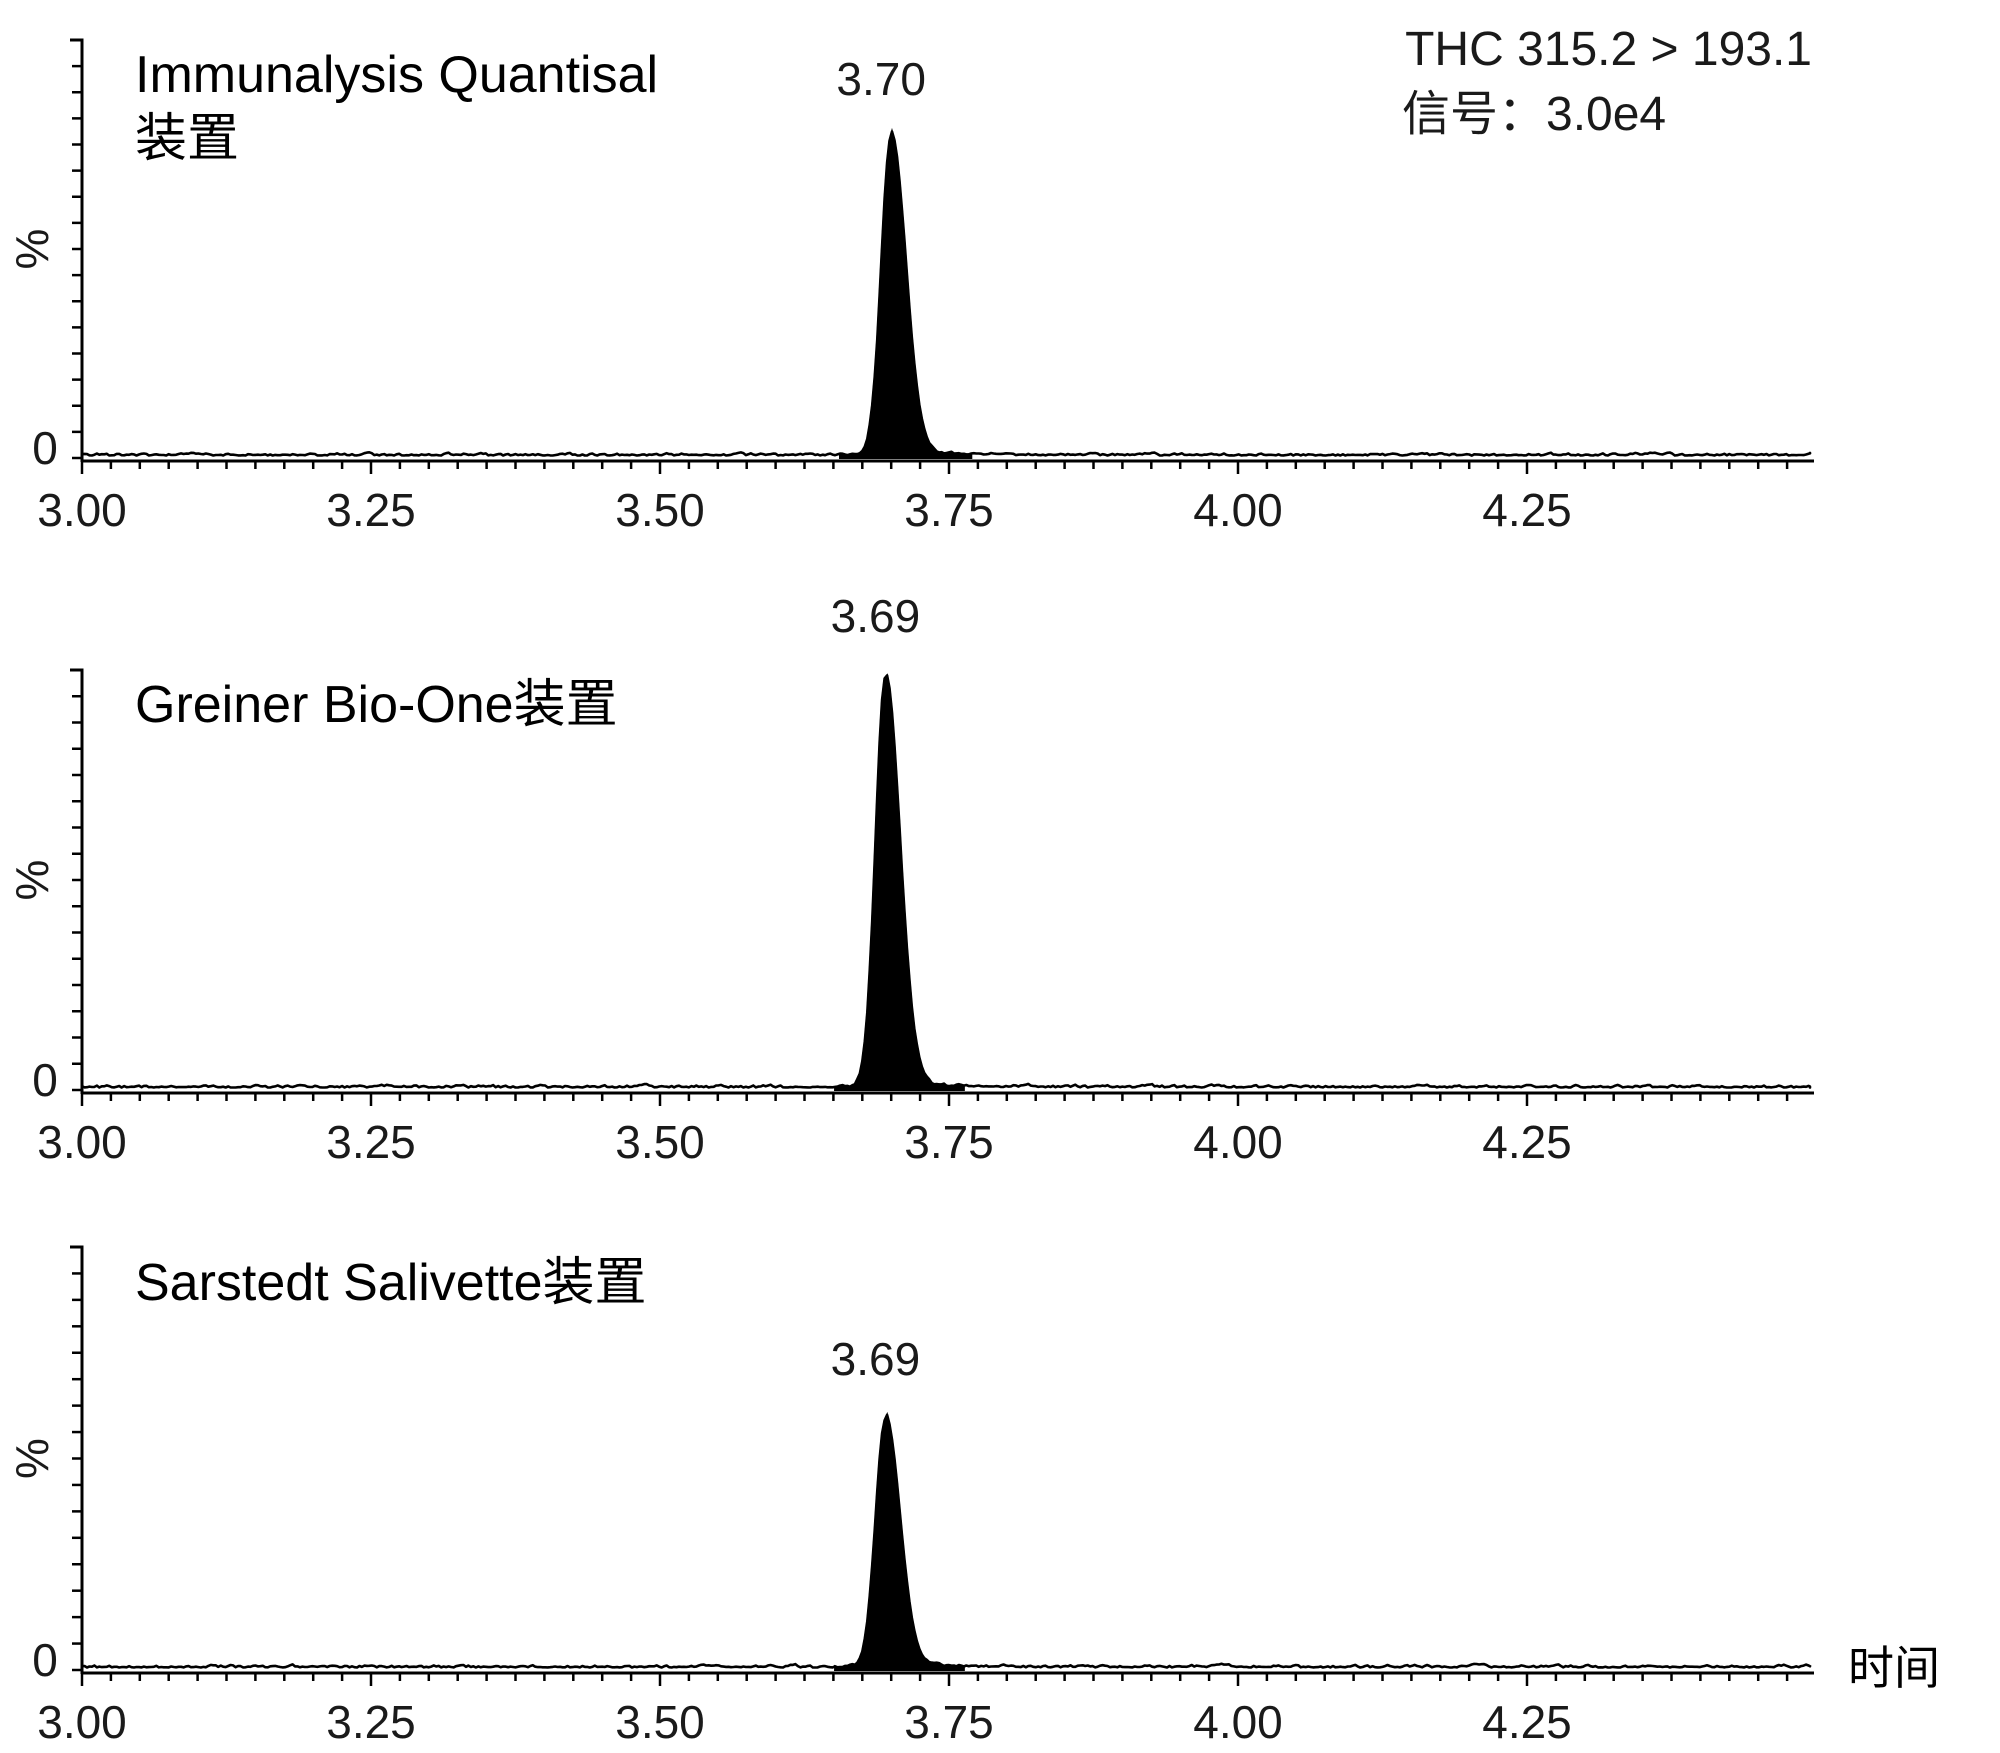 The image size is (2000, 1753). Describe the element at coordinates (1894, 1668) in the screenshot. I see `x-axis-title: 时间` at that location.